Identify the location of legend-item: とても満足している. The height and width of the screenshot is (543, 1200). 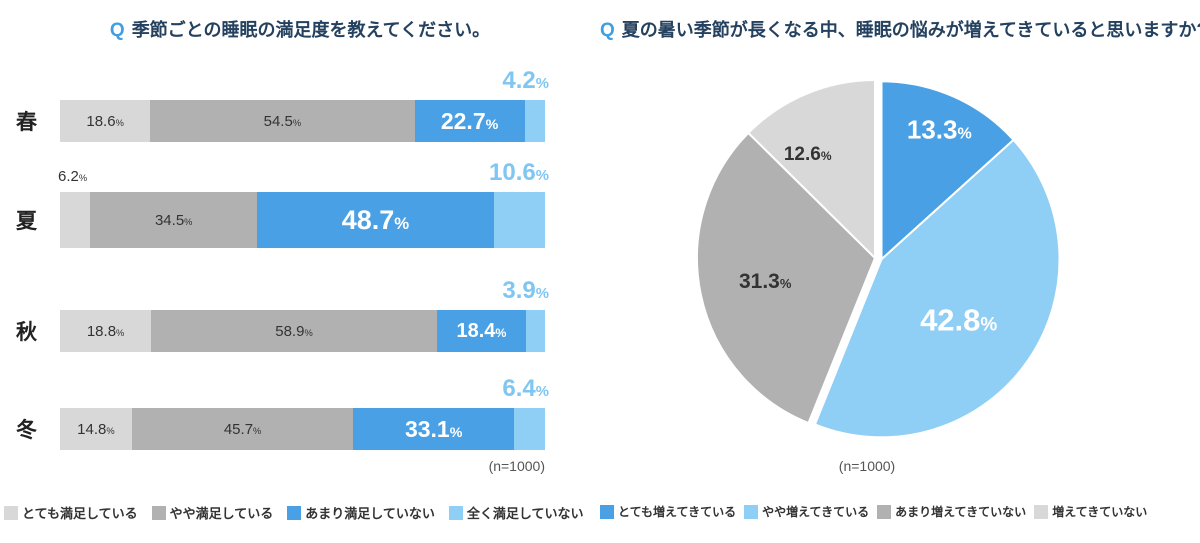
(71, 512).